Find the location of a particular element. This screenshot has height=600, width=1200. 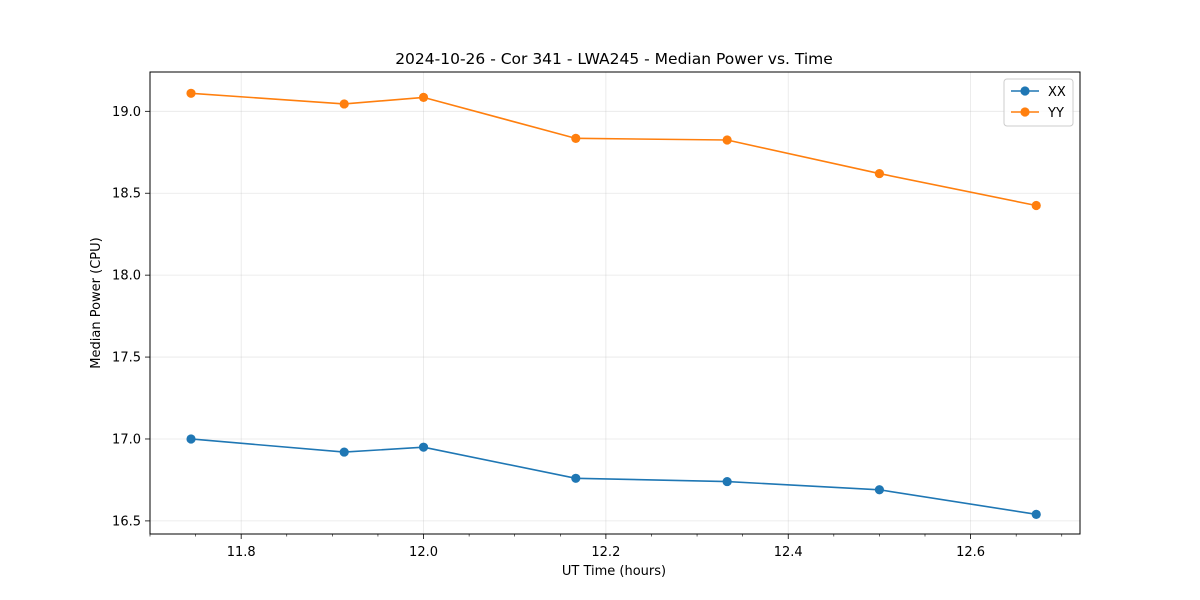

y-tick-label: 18.5 is located at coordinates (126, 194).